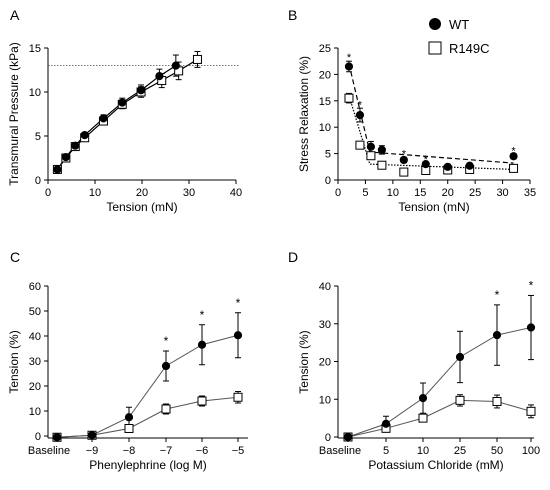 The image size is (550, 490). I want to click on x-tick-label: 40, so click(236, 193).